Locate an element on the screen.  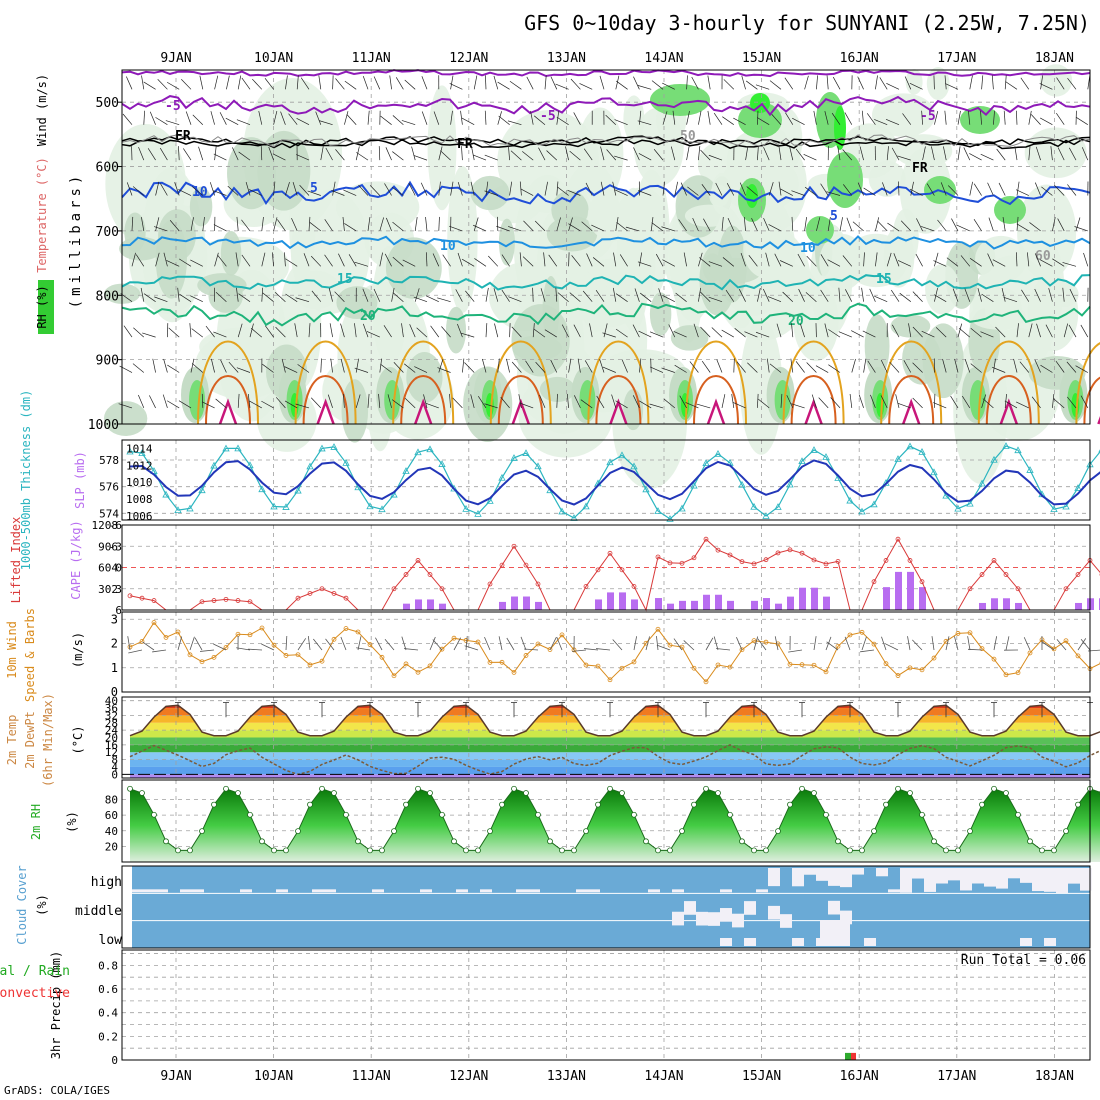
precip-total-bar is located at coordinates (848, 1056).